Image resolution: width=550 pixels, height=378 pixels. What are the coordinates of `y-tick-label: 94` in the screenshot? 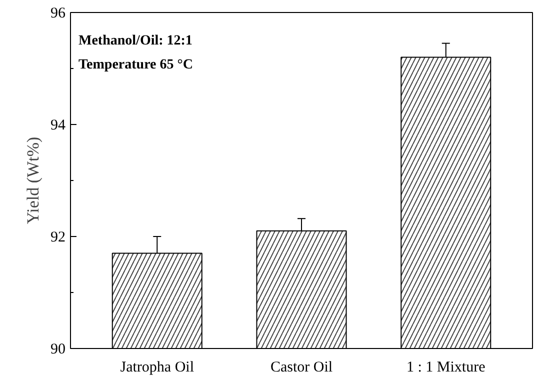 It's located at (58, 126).